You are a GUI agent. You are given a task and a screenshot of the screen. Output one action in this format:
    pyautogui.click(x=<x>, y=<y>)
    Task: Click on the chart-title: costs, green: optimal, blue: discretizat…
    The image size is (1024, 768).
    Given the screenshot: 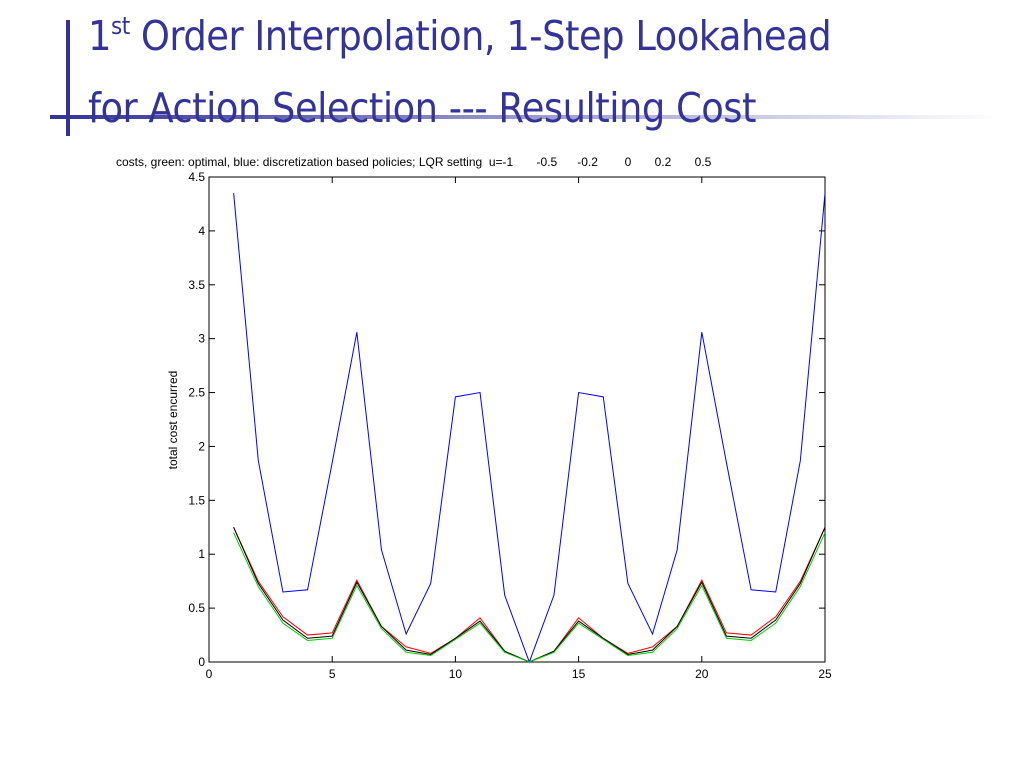 What is the action you would take?
    pyautogui.click(x=414, y=162)
    